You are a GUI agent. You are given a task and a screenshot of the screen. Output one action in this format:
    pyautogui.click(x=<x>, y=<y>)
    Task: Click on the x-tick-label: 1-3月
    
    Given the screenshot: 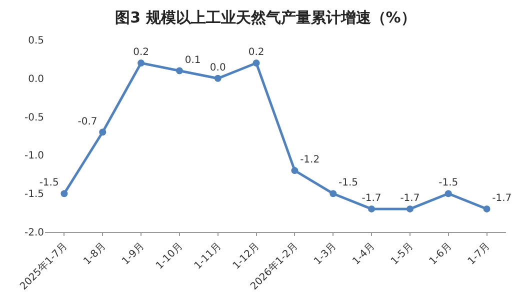 What is the action you would take?
    pyautogui.click(x=325, y=254)
    